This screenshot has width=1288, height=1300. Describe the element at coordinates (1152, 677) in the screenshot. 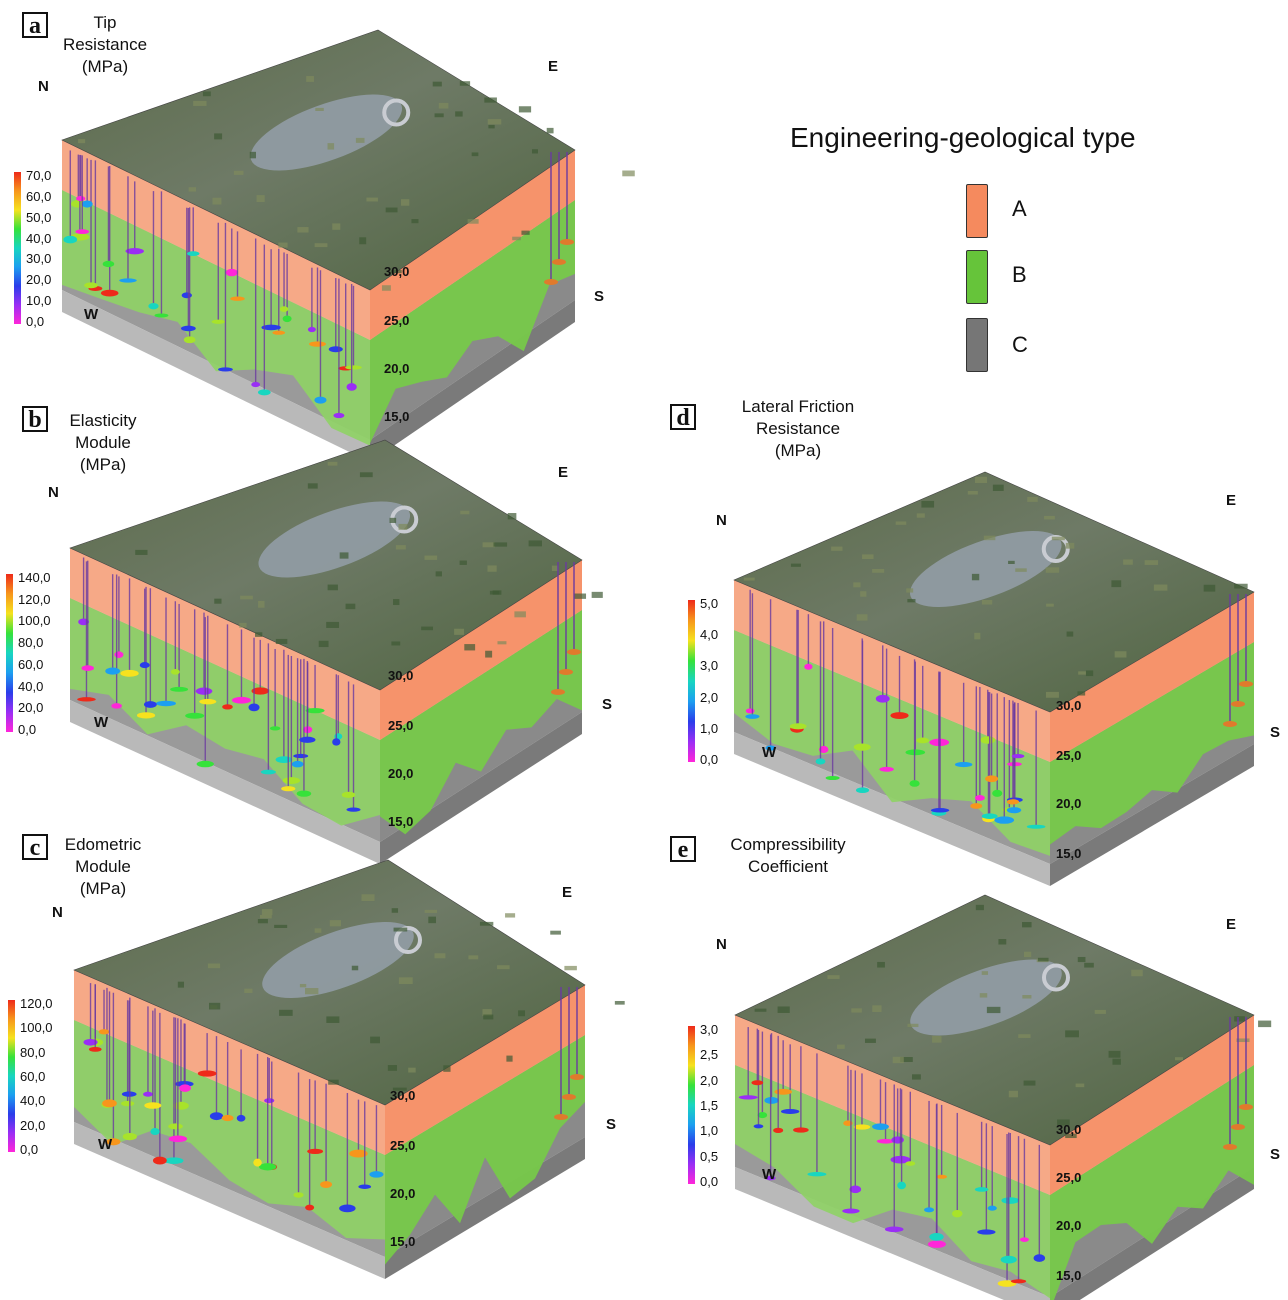

I see `south-face-layer-a` at that location.